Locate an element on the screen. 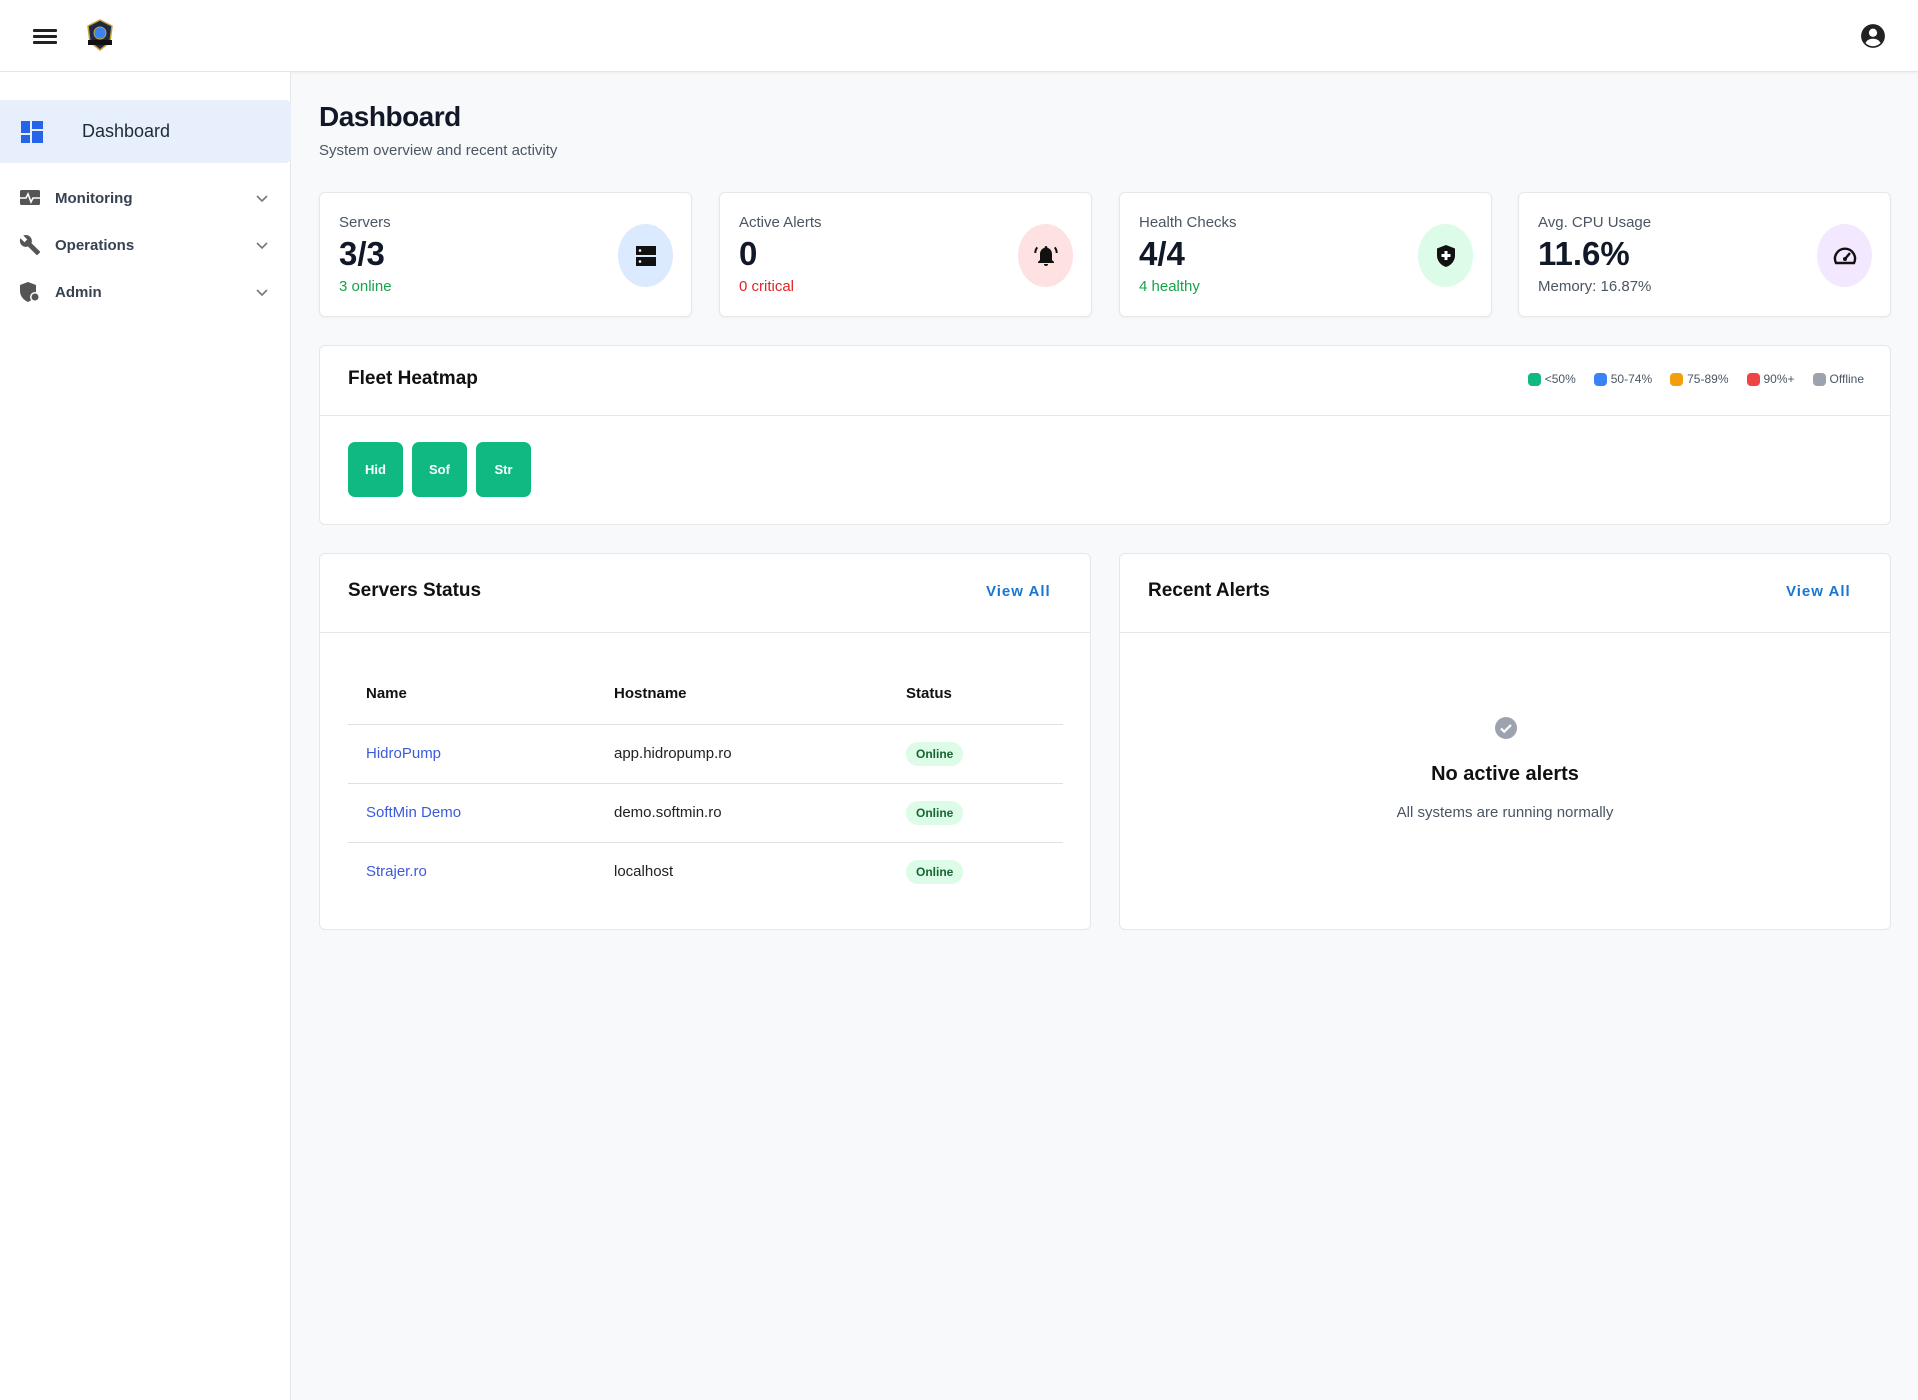 The image size is (1918, 1400). column-header-name: Name is located at coordinates (472, 694).